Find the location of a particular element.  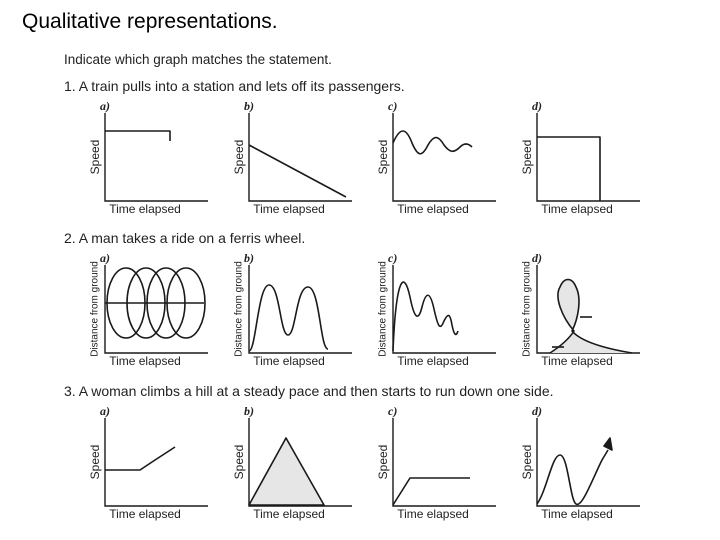

graph-q1-option-b: b) Time elapsed Speed is located at coordinates (289, 160).